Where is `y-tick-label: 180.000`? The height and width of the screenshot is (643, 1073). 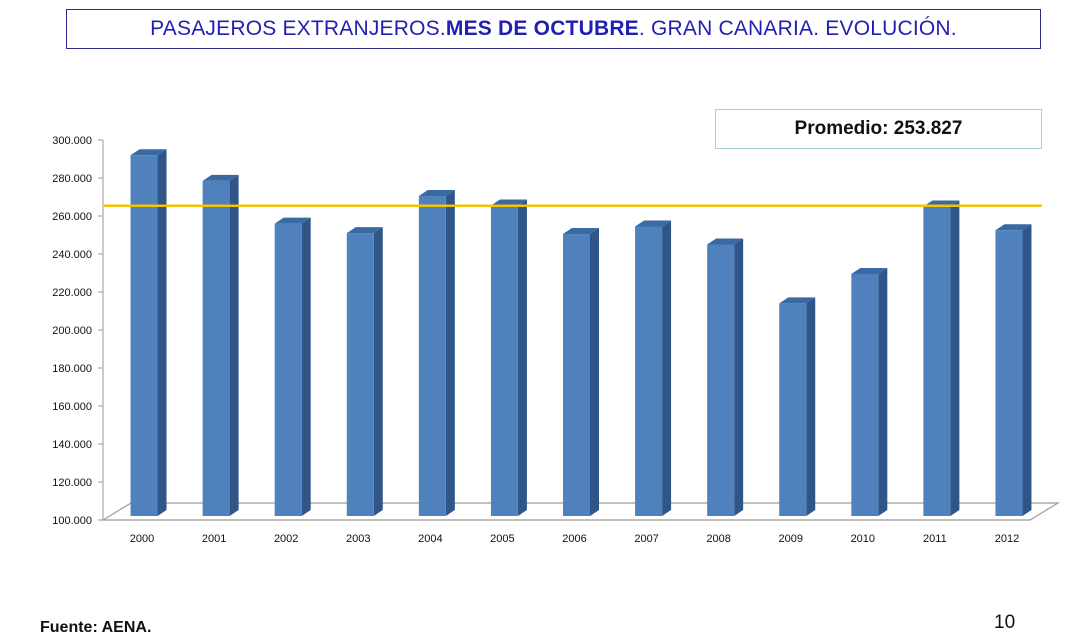
y-tick-label: 180.000 is located at coordinates (72, 369).